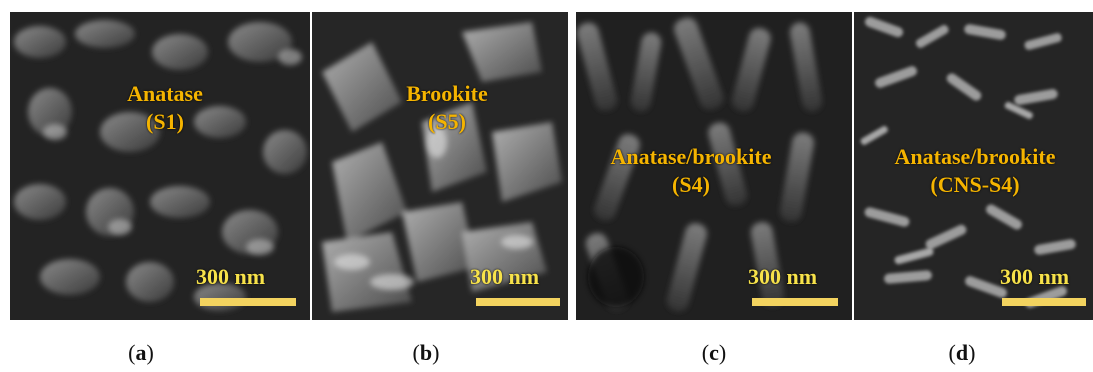 The width and height of the screenshot is (1093, 372). Describe the element at coordinates (691, 184) in the screenshot. I see `sample-id-c: (S4)` at that location.